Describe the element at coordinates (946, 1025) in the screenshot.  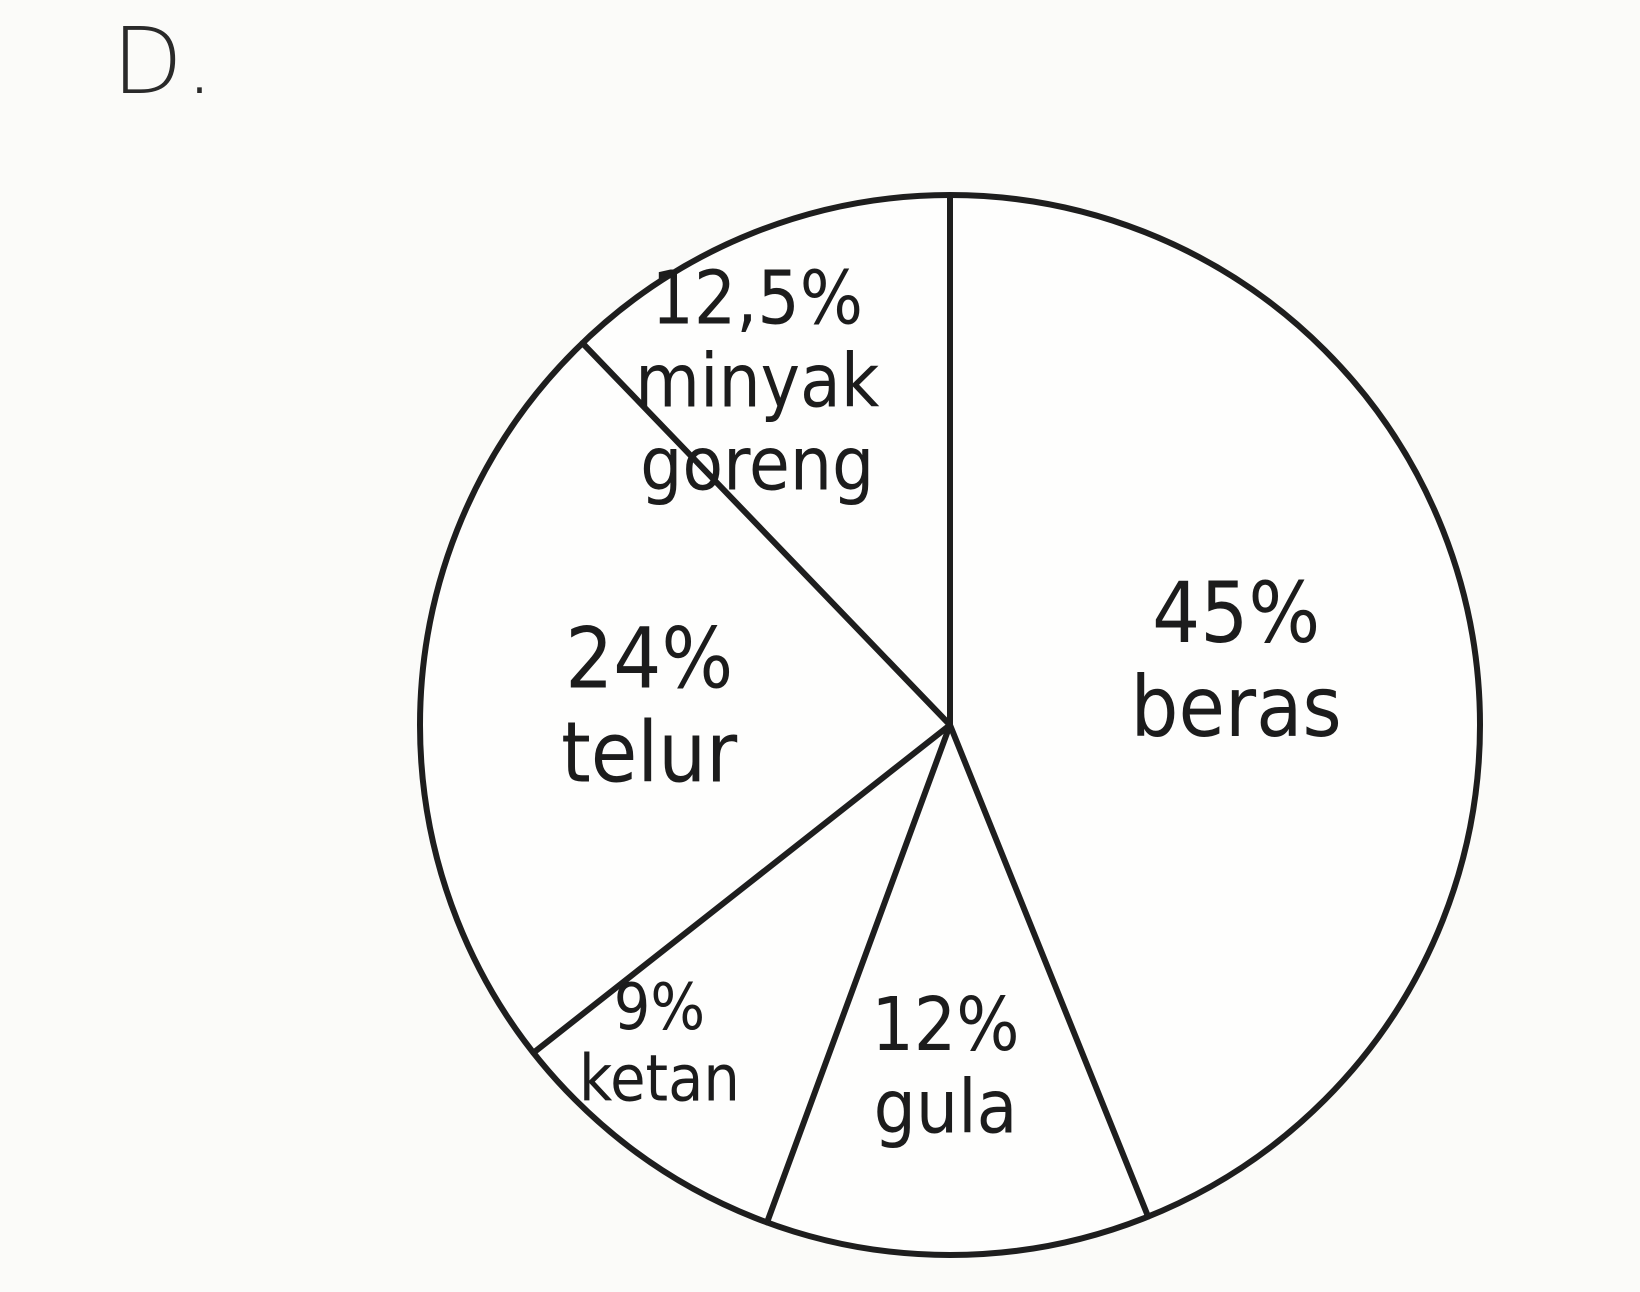
I see `slice-value-label: 12%` at that location.